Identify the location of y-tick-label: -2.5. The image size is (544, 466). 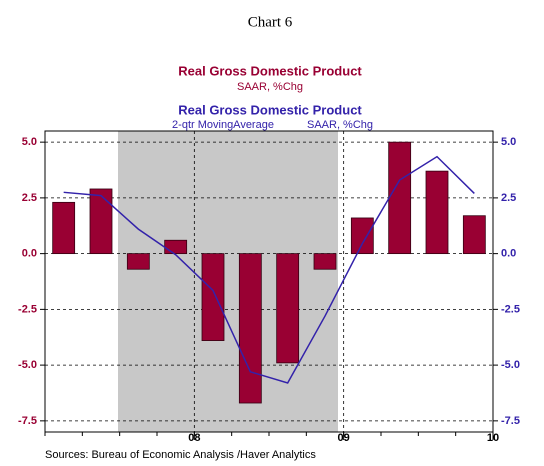
(27, 309).